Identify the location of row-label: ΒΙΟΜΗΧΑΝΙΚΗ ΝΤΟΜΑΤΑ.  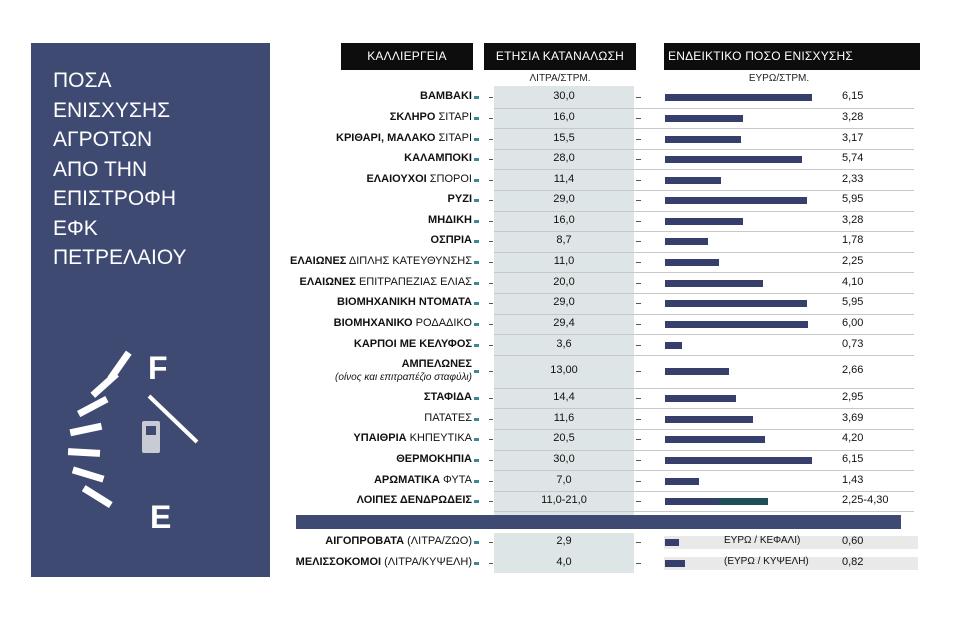
(404, 302).